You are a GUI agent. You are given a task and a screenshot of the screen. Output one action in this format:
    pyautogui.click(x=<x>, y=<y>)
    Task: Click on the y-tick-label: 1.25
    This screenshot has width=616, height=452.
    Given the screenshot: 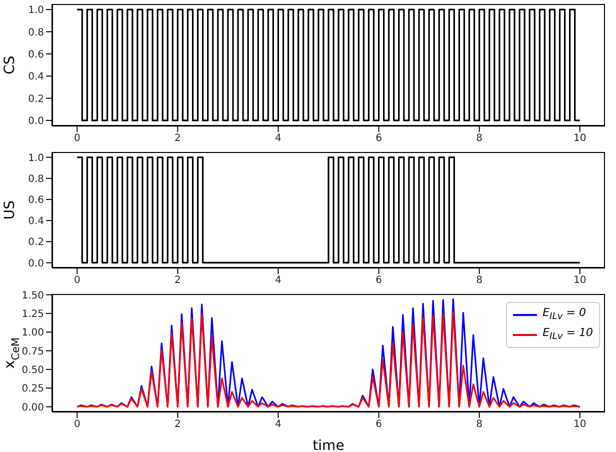 What is the action you would take?
    pyautogui.click(x=33, y=314)
    